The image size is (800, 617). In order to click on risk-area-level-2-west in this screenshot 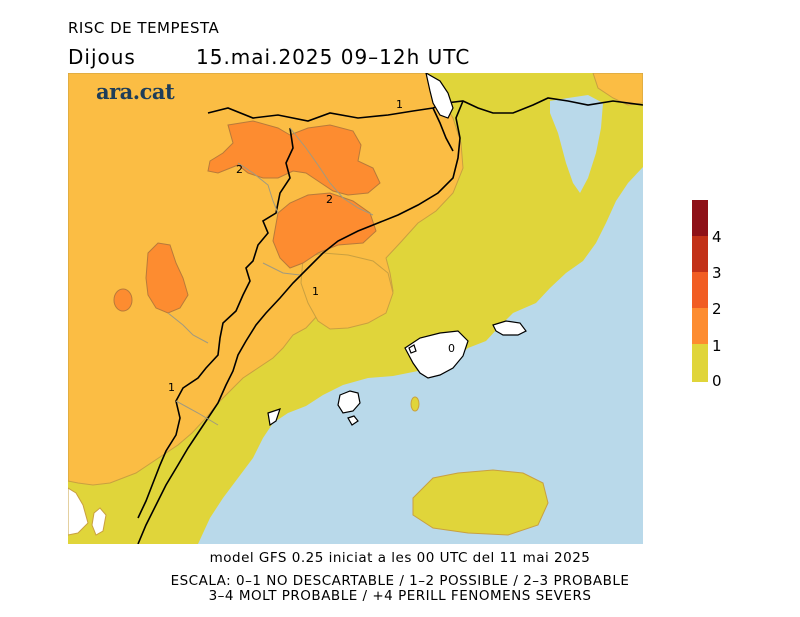, I will do `click(167, 278)`.